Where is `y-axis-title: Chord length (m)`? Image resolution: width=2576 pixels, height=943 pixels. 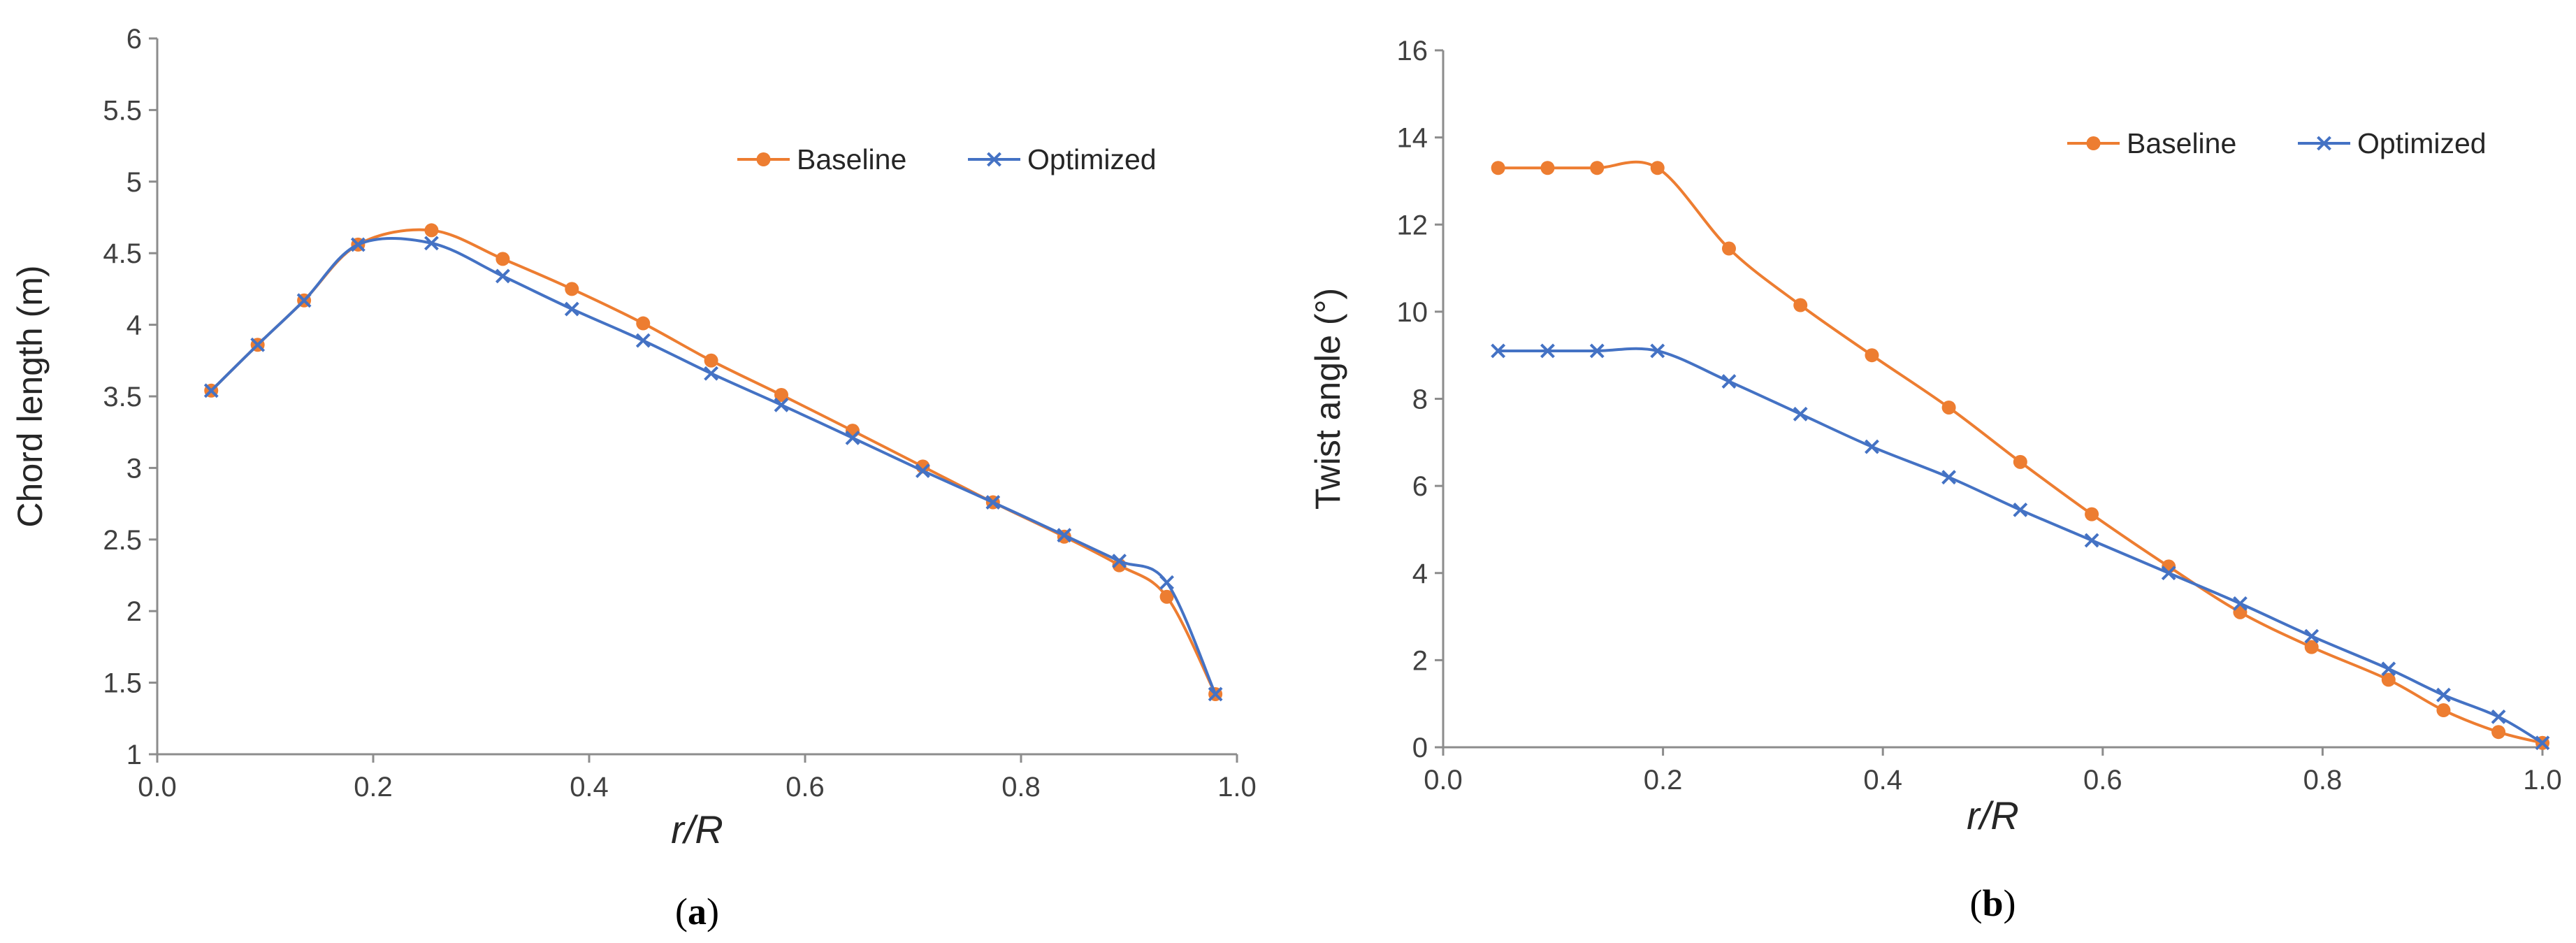
y-axis-title: Chord length (m) is located at coordinates (30, 396).